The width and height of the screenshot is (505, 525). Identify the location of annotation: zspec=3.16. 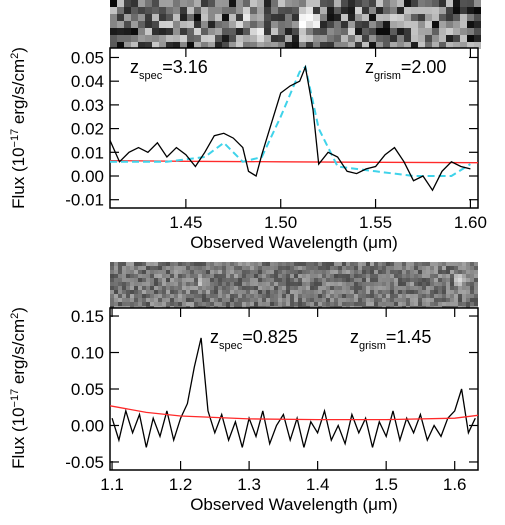
(169, 69).